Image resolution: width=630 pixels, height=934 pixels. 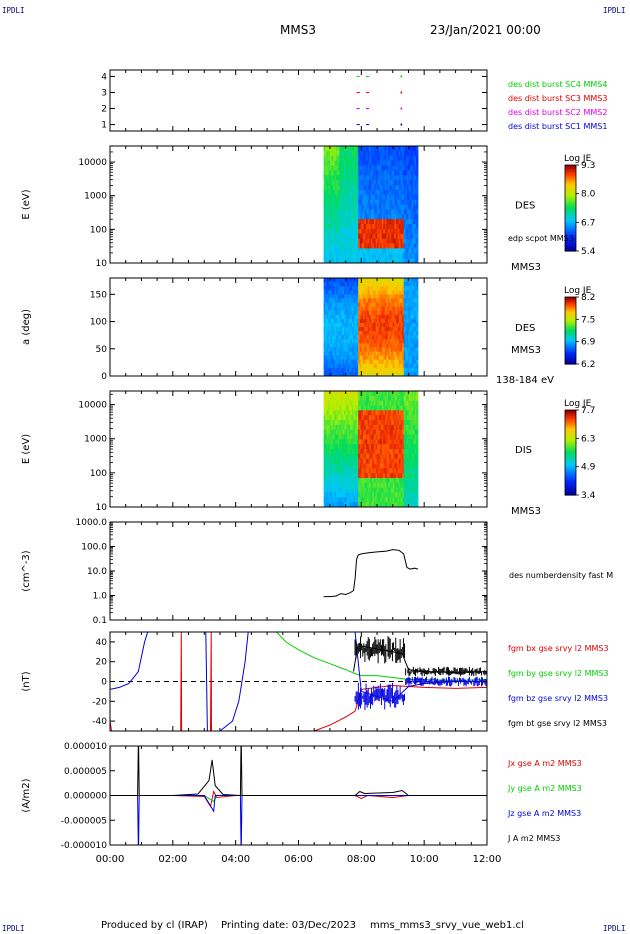 What do you see at coordinates (570, 181) in the screenshot?
I see `des_energy-colorbar-cell` at bounding box center [570, 181].